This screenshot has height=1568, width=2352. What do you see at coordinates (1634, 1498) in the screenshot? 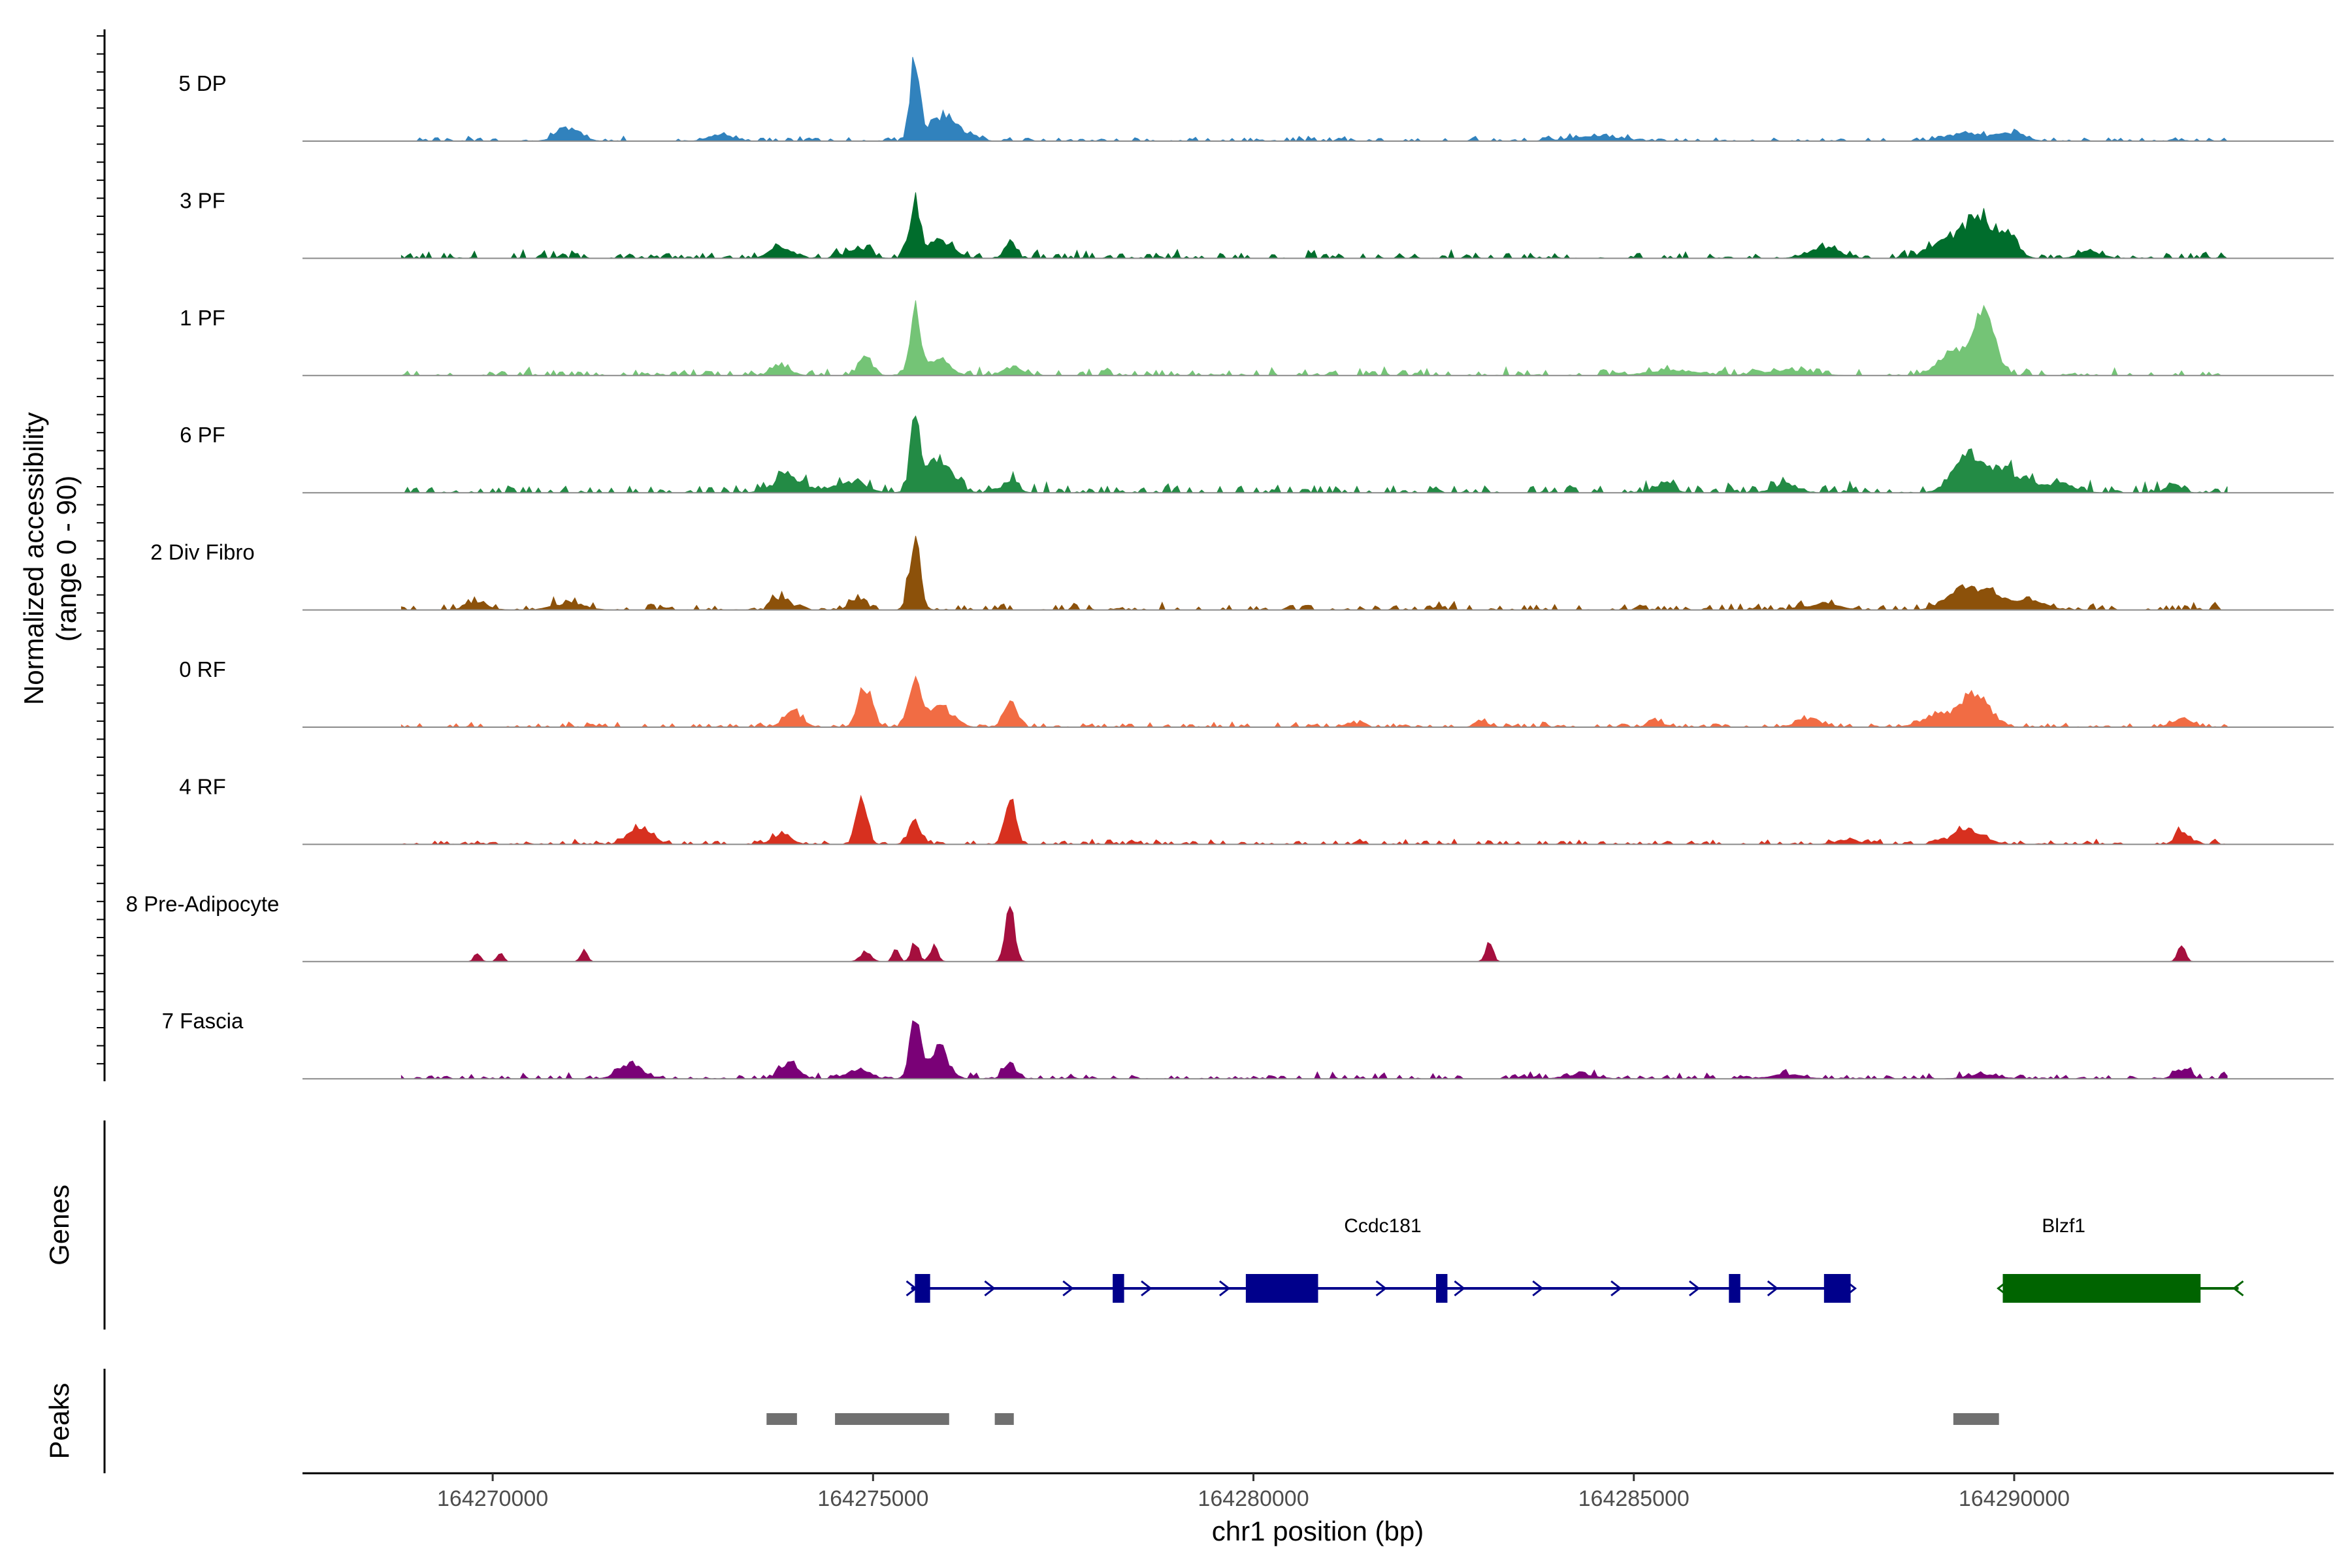
I see `x-tick-label: 164285000` at bounding box center [1634, 1498].